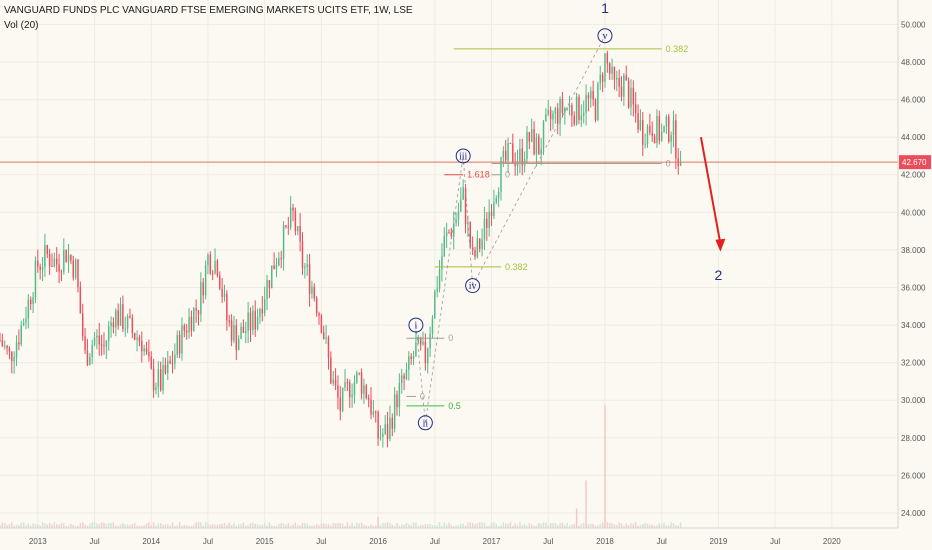 The height and width of the screenshot is (550, 932). What do you see at coordinates (473, 286) in the screenshot?
I see `wave-label: iv` at bounding box center [473, 286].